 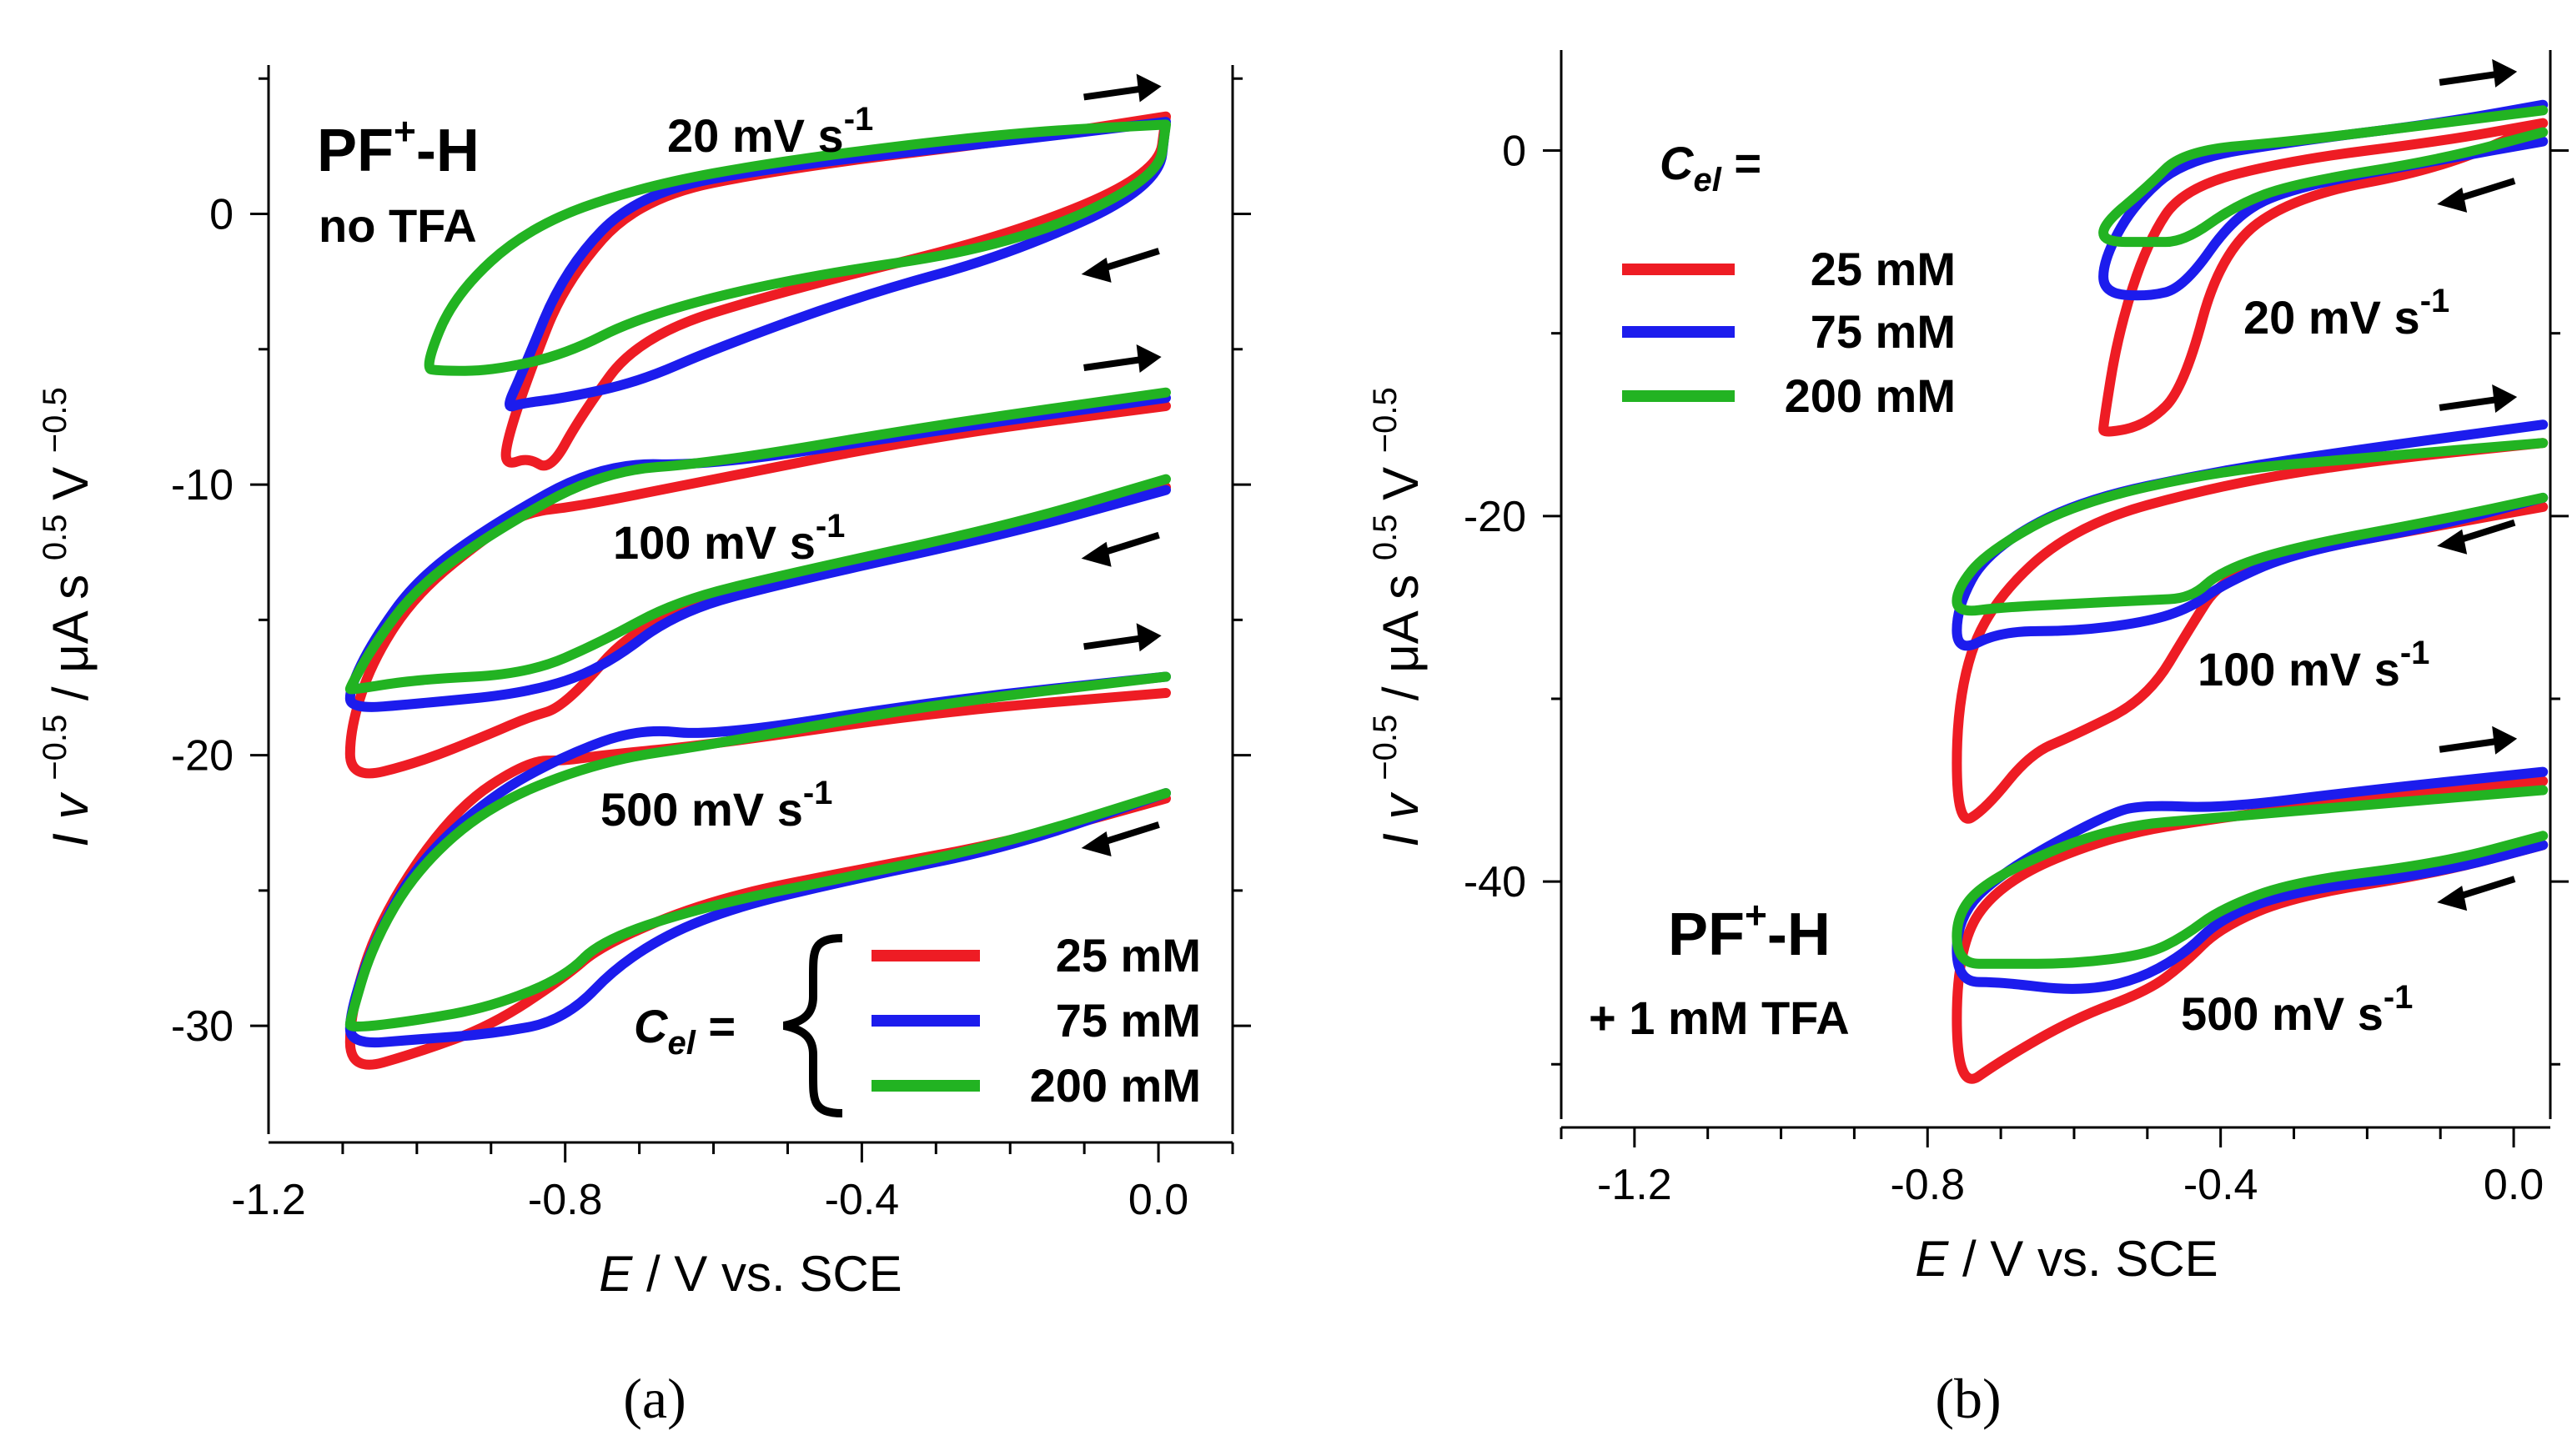 What do you see at coordinates (729, 538) in the screenshot?
I see `panel-a-rate-label-100: 100 mV s-1` at bounding box center [729, 538].